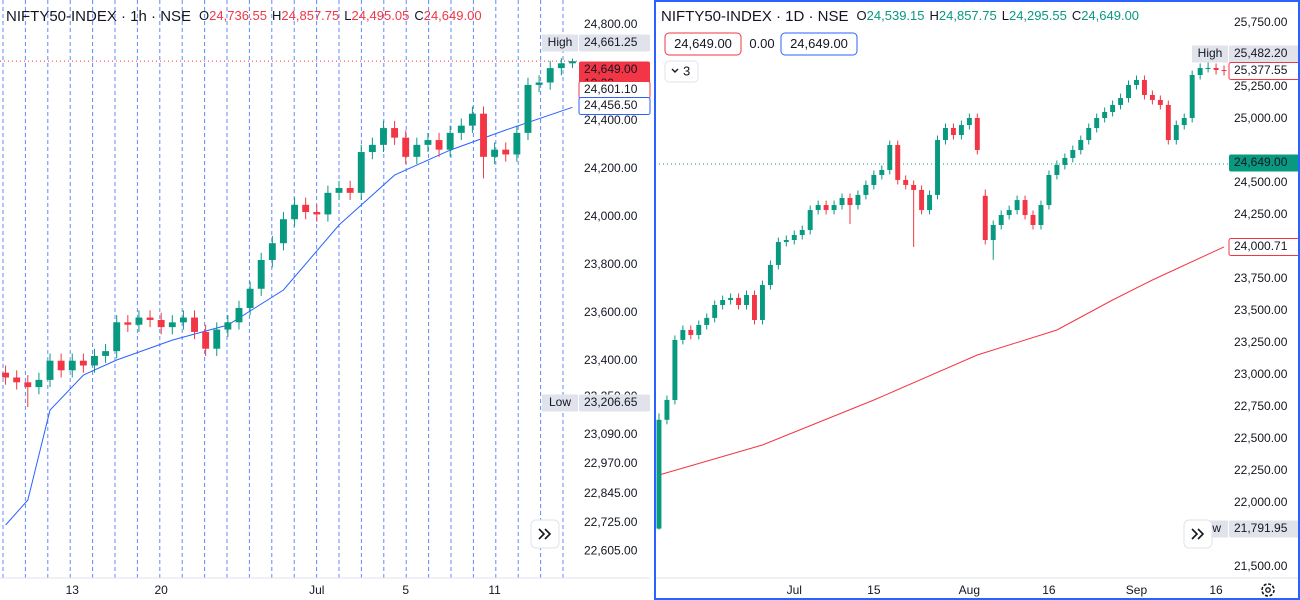 The image size is (1300, 600). I want to click on scroll-button-left, so click(545, 534).